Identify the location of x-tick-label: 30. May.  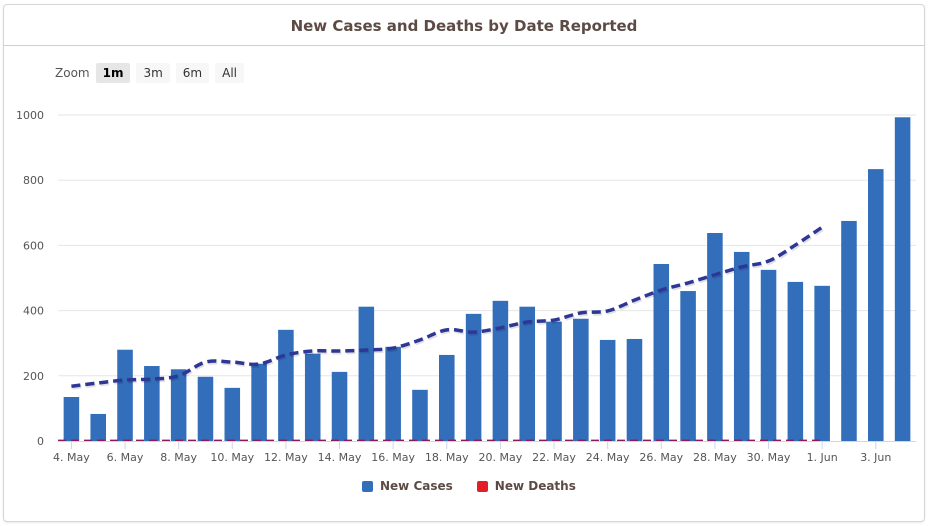
(769, 457).